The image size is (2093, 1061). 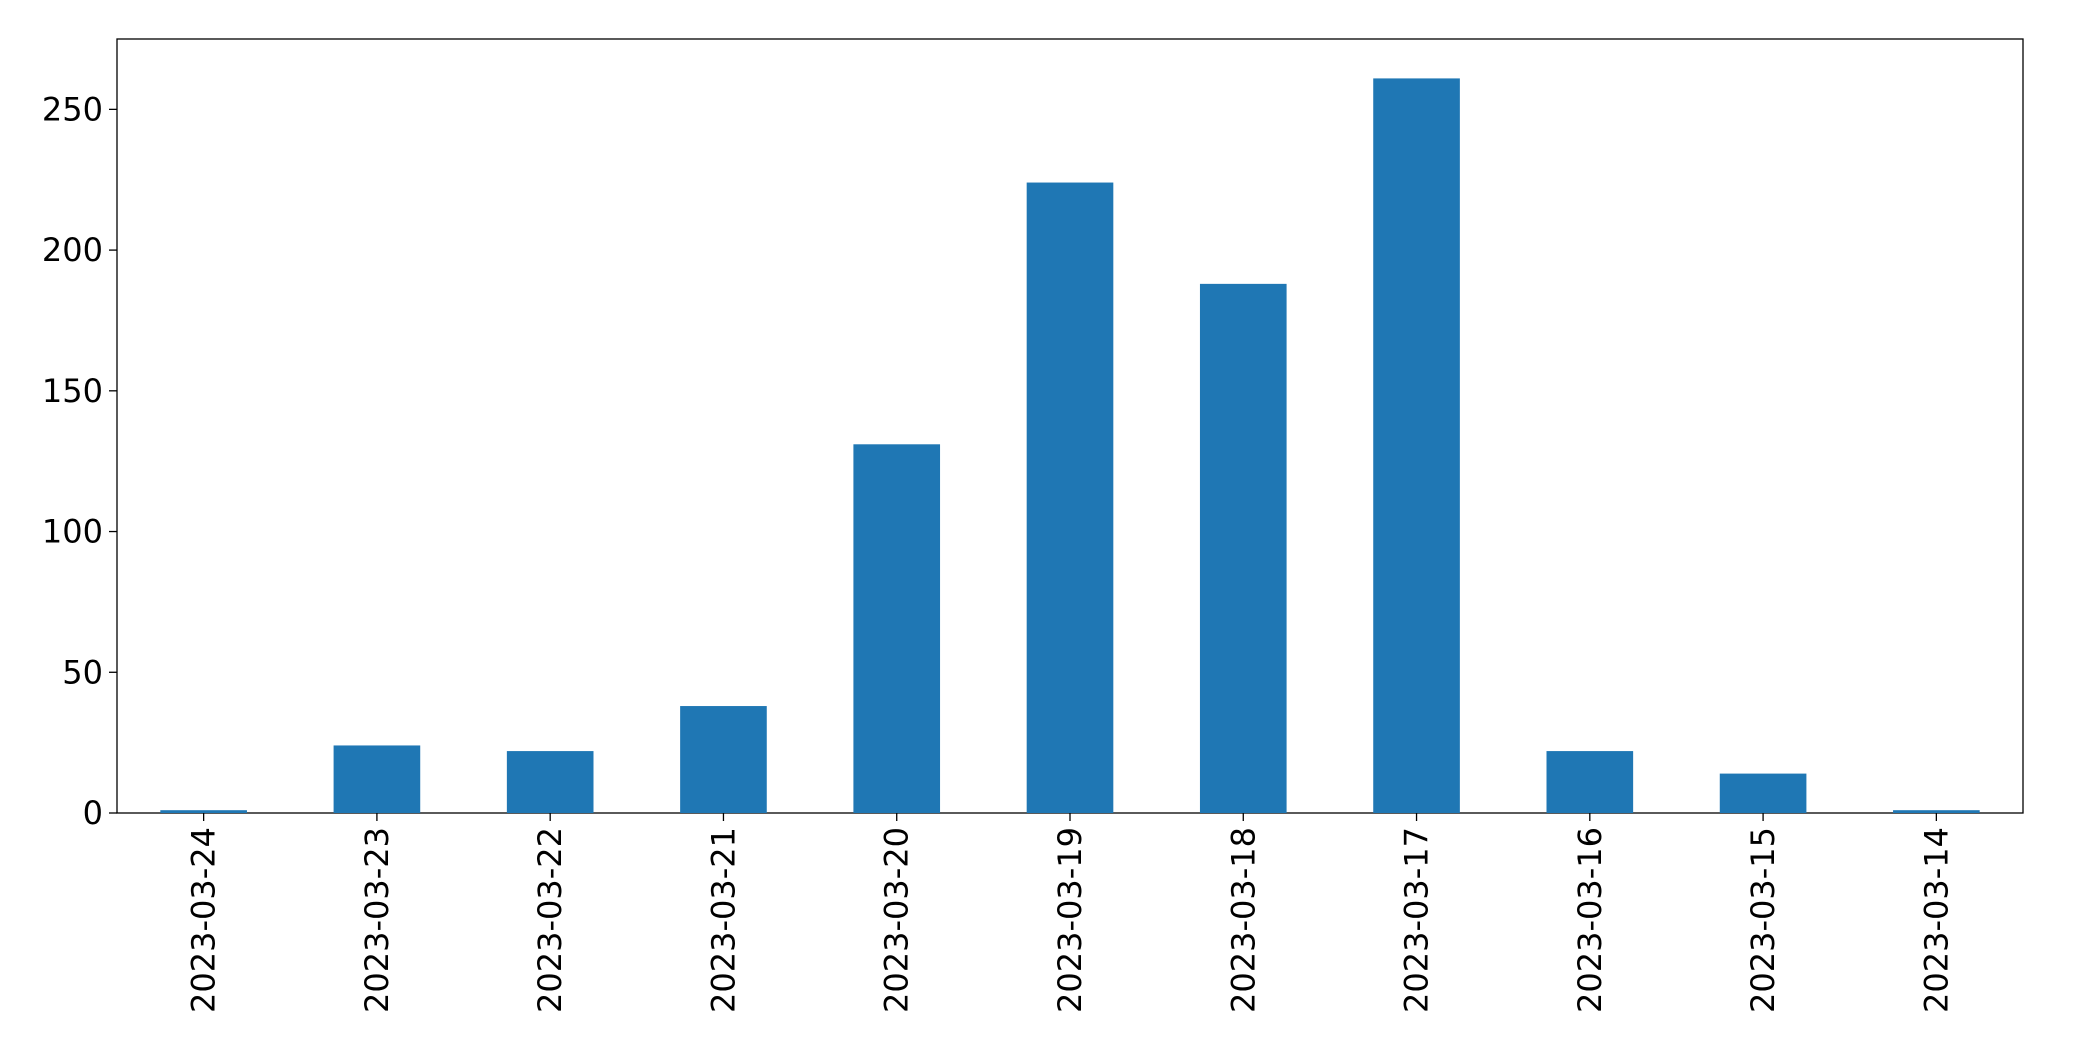 I want to click on x-tick-label: 2023-03-15, so click(x=1763, y=920).